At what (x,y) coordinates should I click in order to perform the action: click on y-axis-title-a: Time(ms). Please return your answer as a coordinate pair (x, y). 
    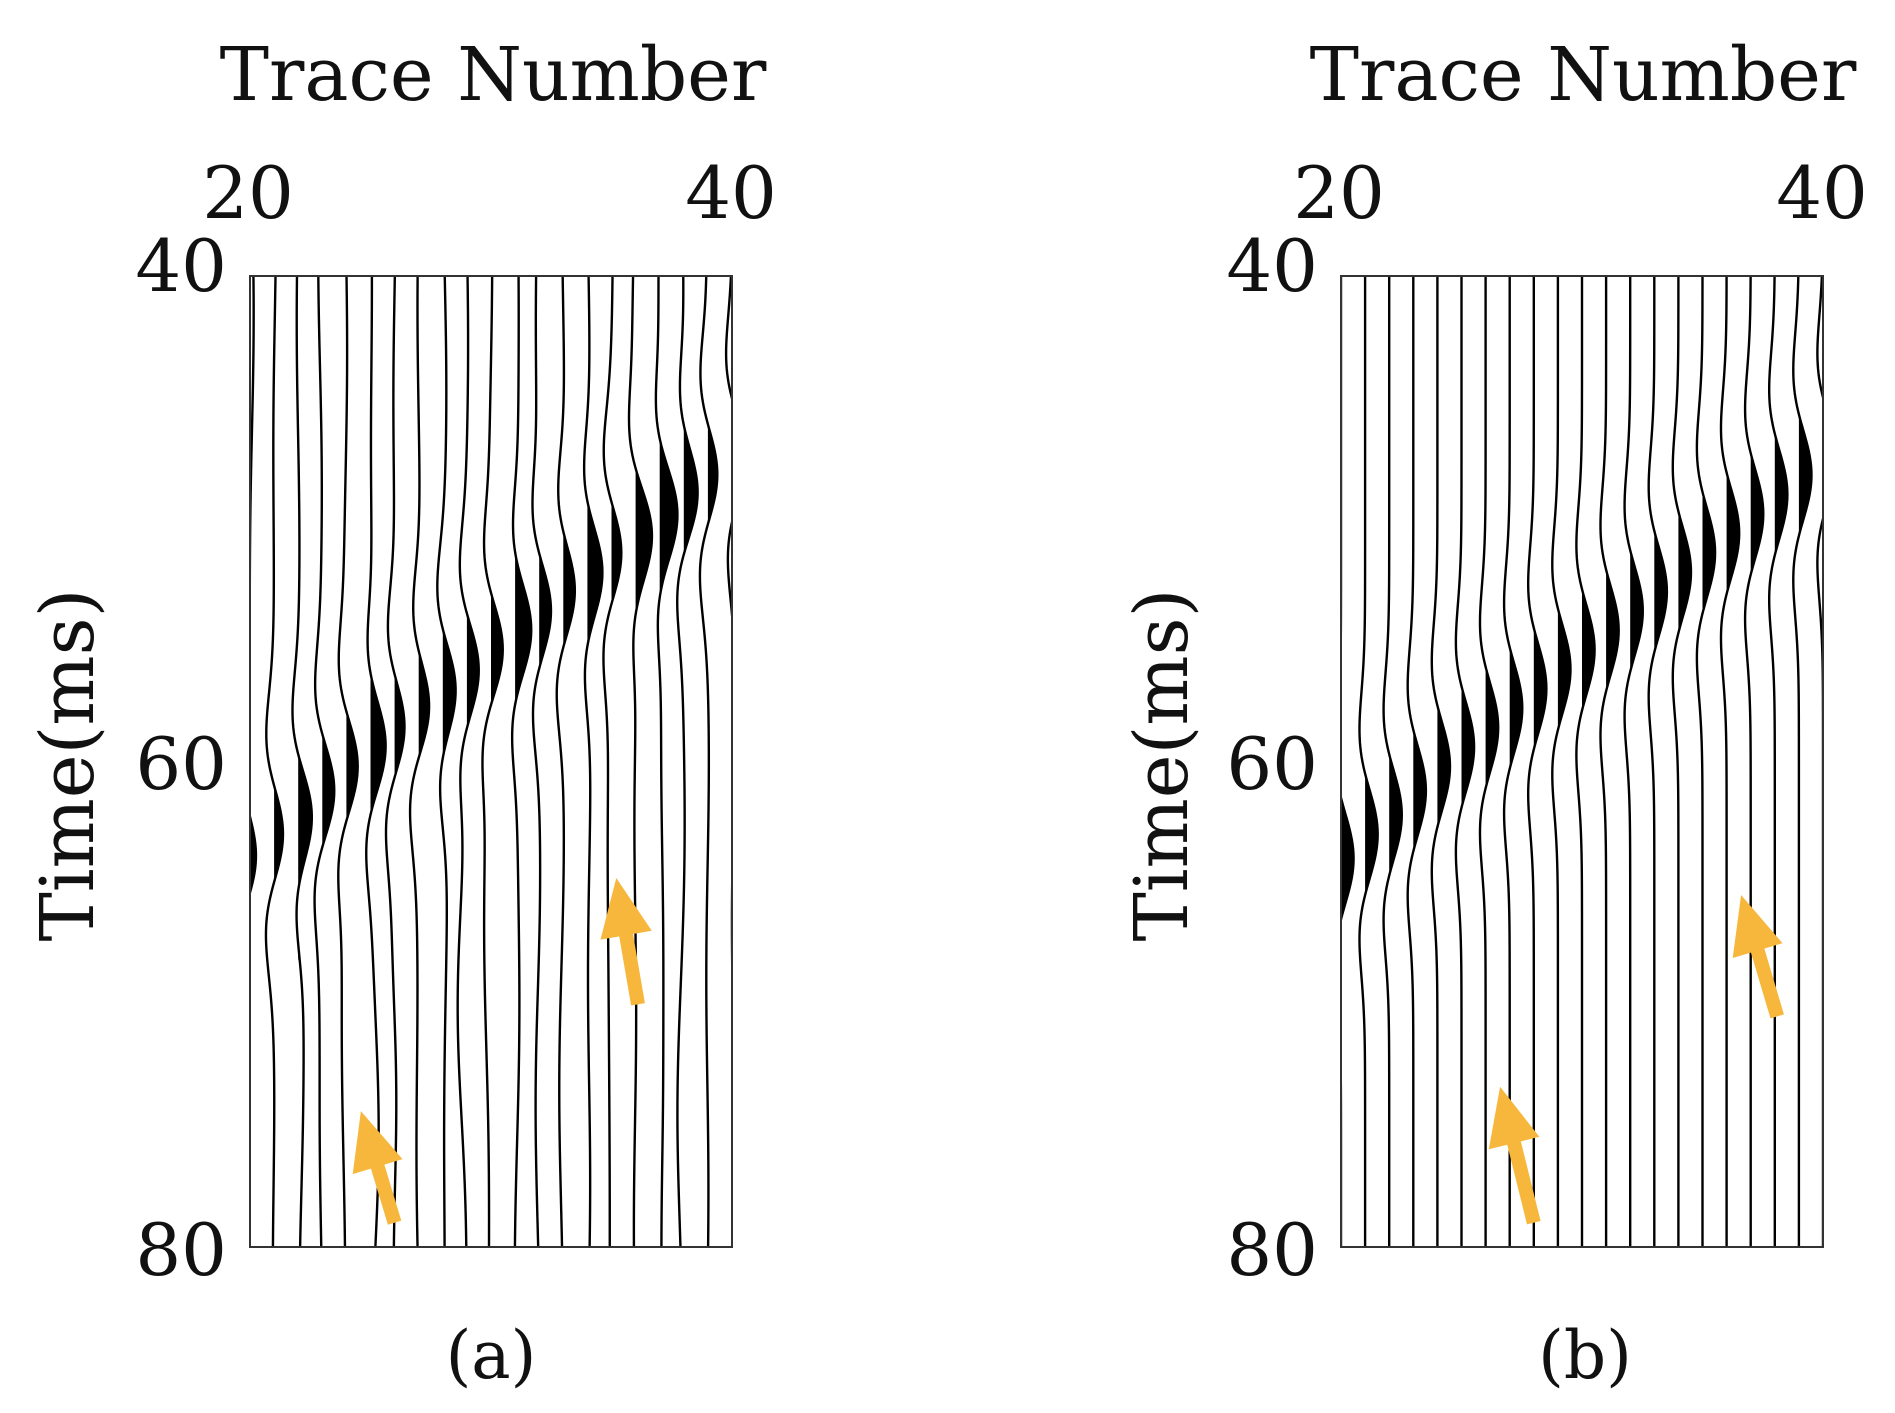
    Looking at the image, I should click on (68, 765).